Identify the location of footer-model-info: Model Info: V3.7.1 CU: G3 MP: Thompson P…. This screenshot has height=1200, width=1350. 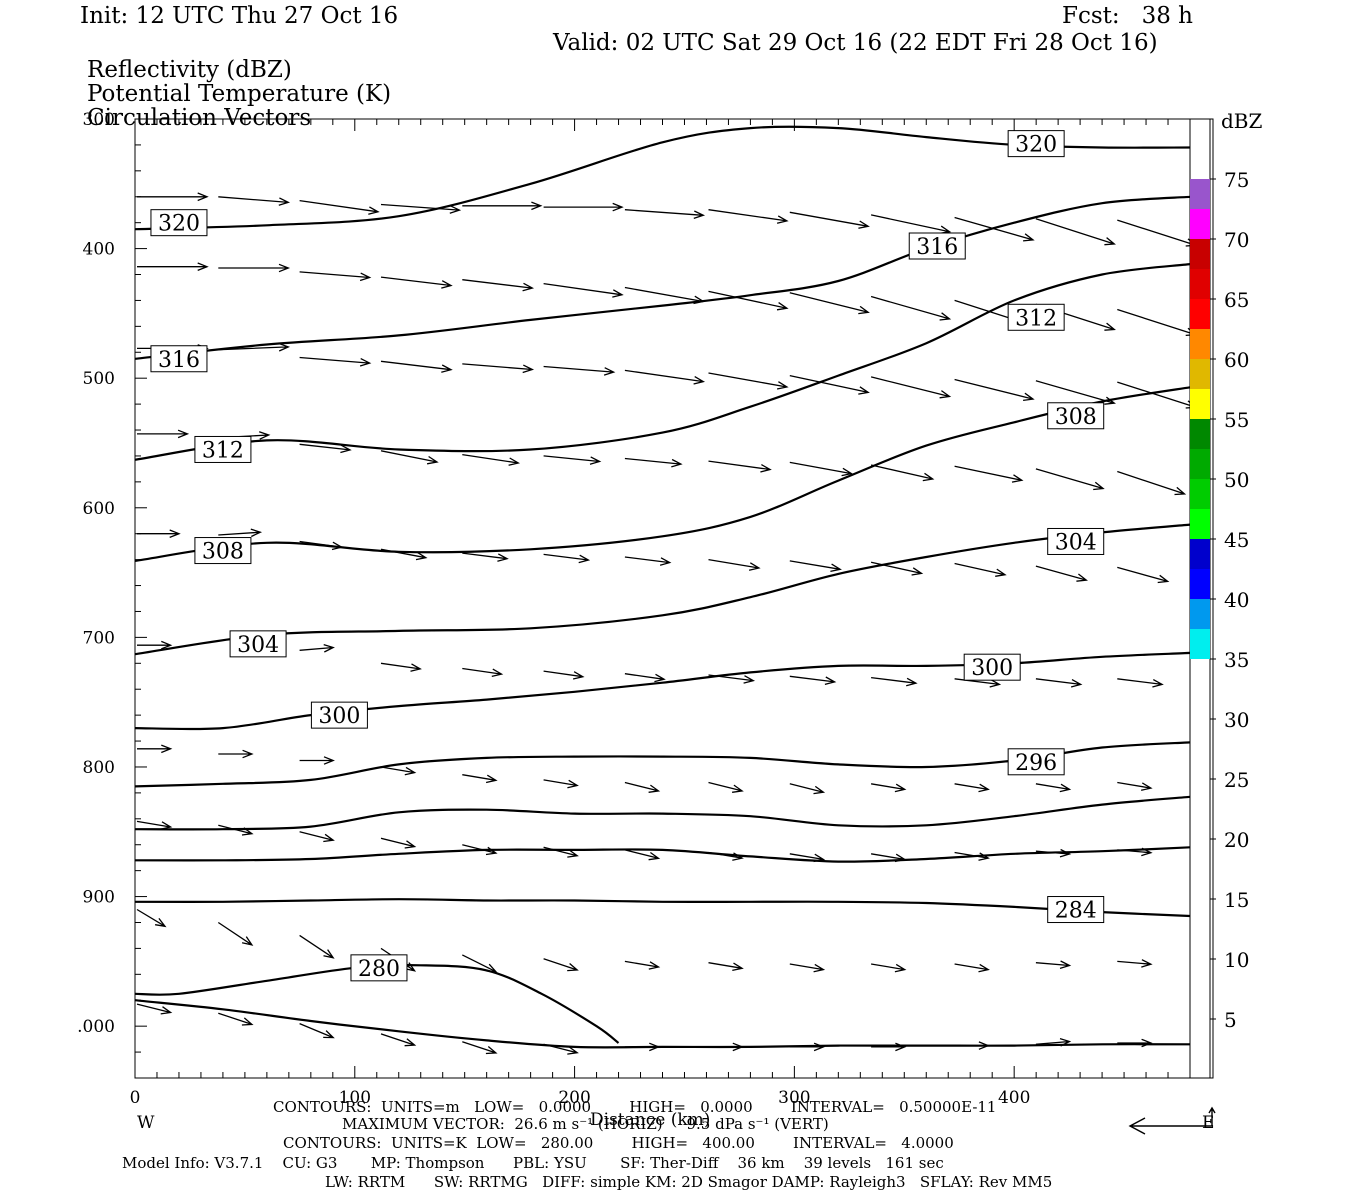
(533, 1163).